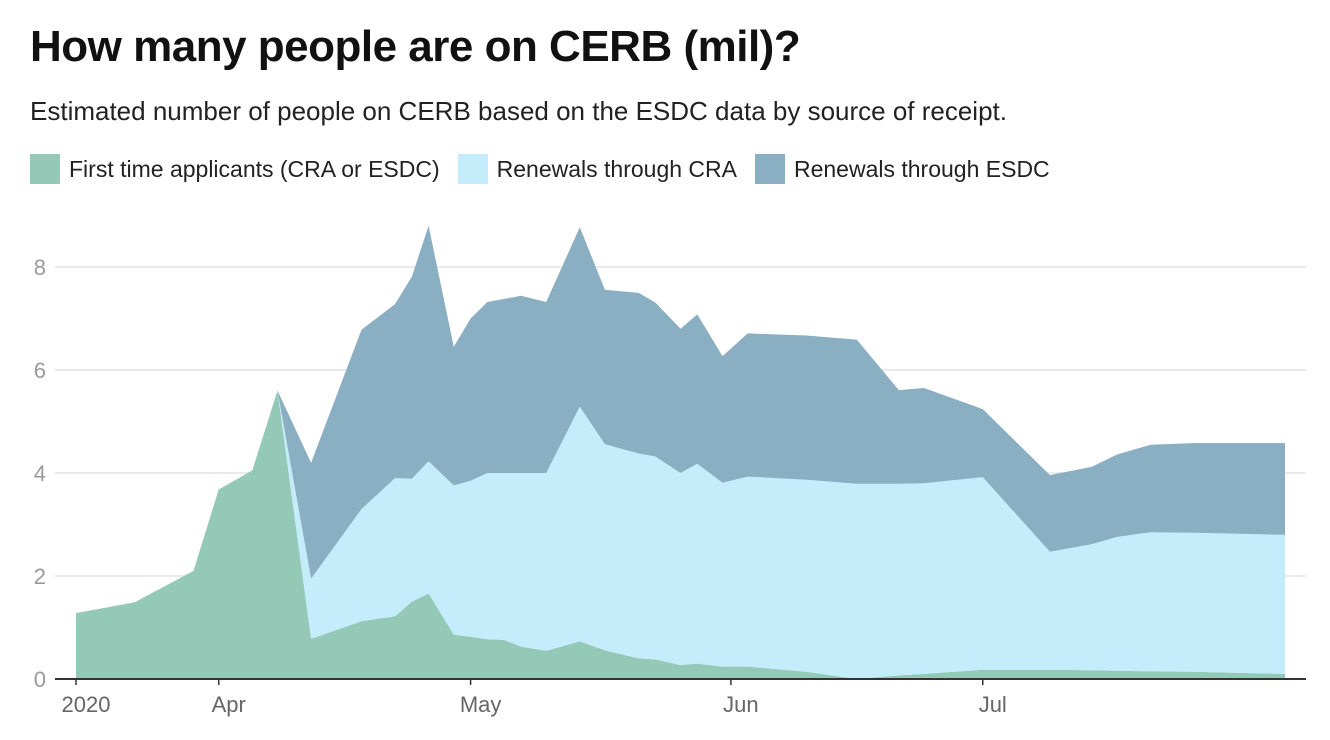  Describe the element at coordinates (481, 704) in the screenshot. I see `x-tick-label: May` at that location.